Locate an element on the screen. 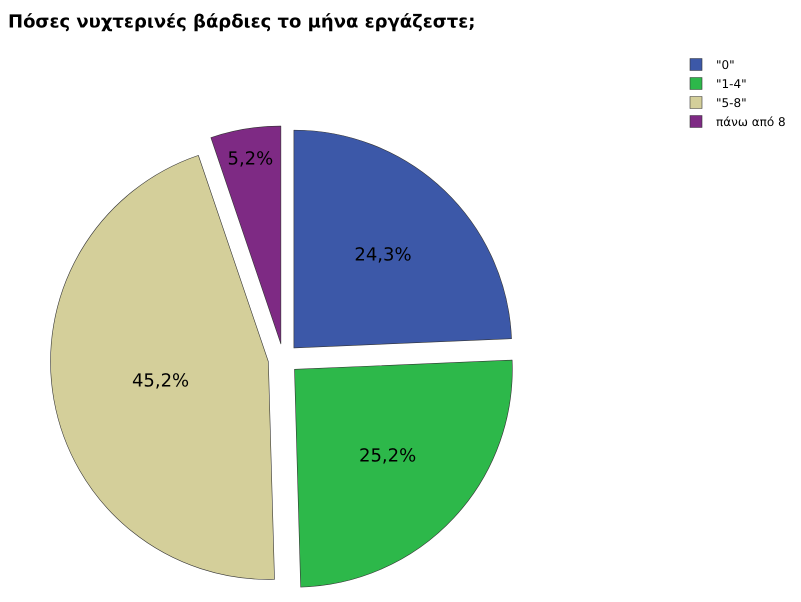  chart-title: Πόσες νυχτερινές βάρδιες το μήνα εργάζεστε; is located at coordinates (242, 22).